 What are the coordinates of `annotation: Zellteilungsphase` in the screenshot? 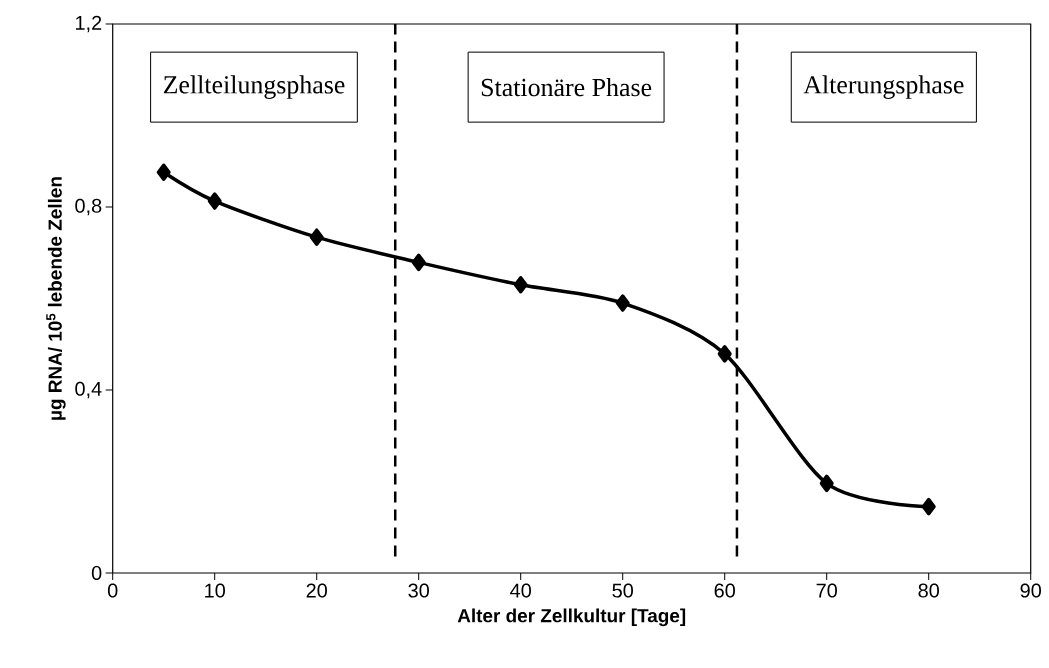 It's located at (254, 87).